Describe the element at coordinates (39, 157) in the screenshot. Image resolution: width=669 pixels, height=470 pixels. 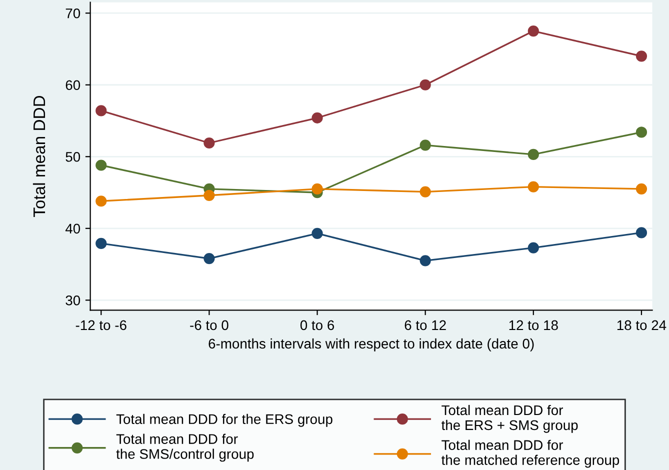
I see `y-axis-title: Total mean DDD` at that location.